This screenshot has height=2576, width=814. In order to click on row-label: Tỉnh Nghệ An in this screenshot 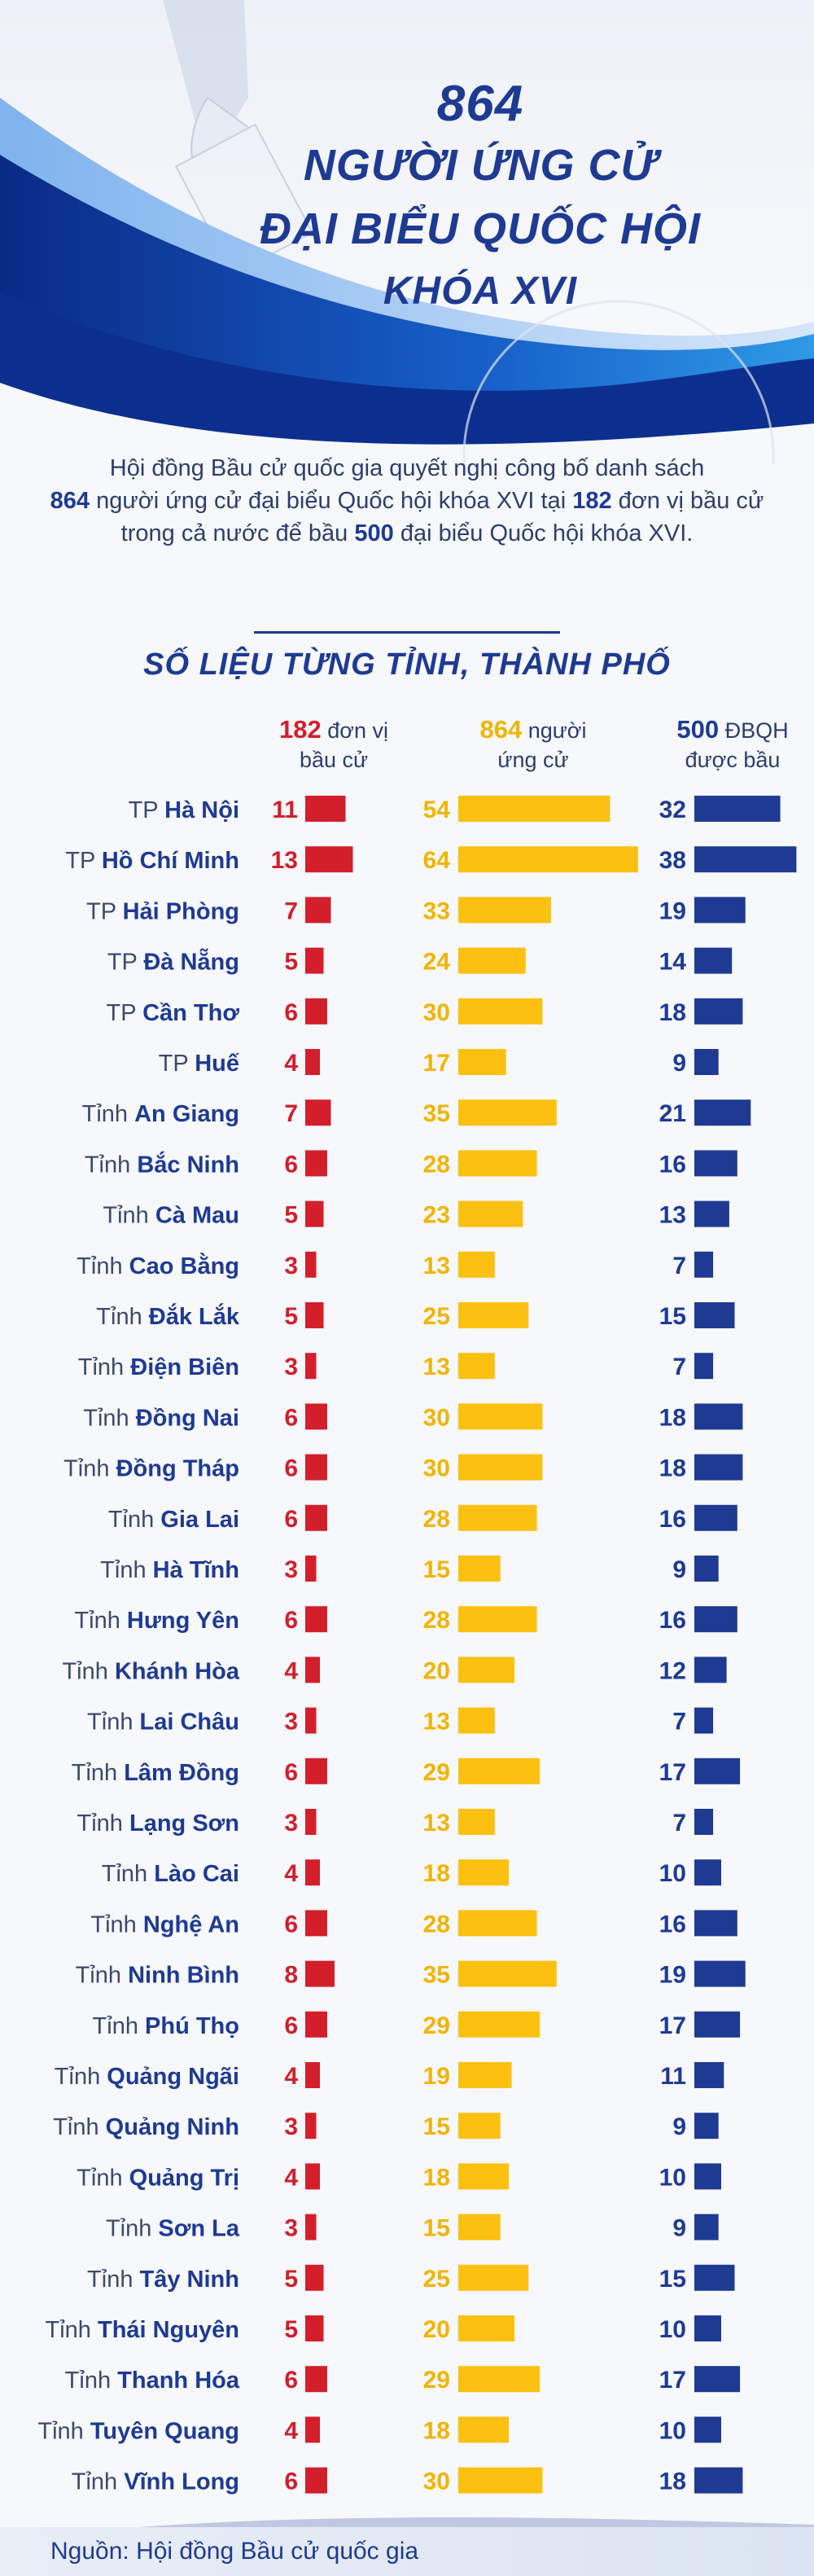, I will do `click(164, 1924)`.